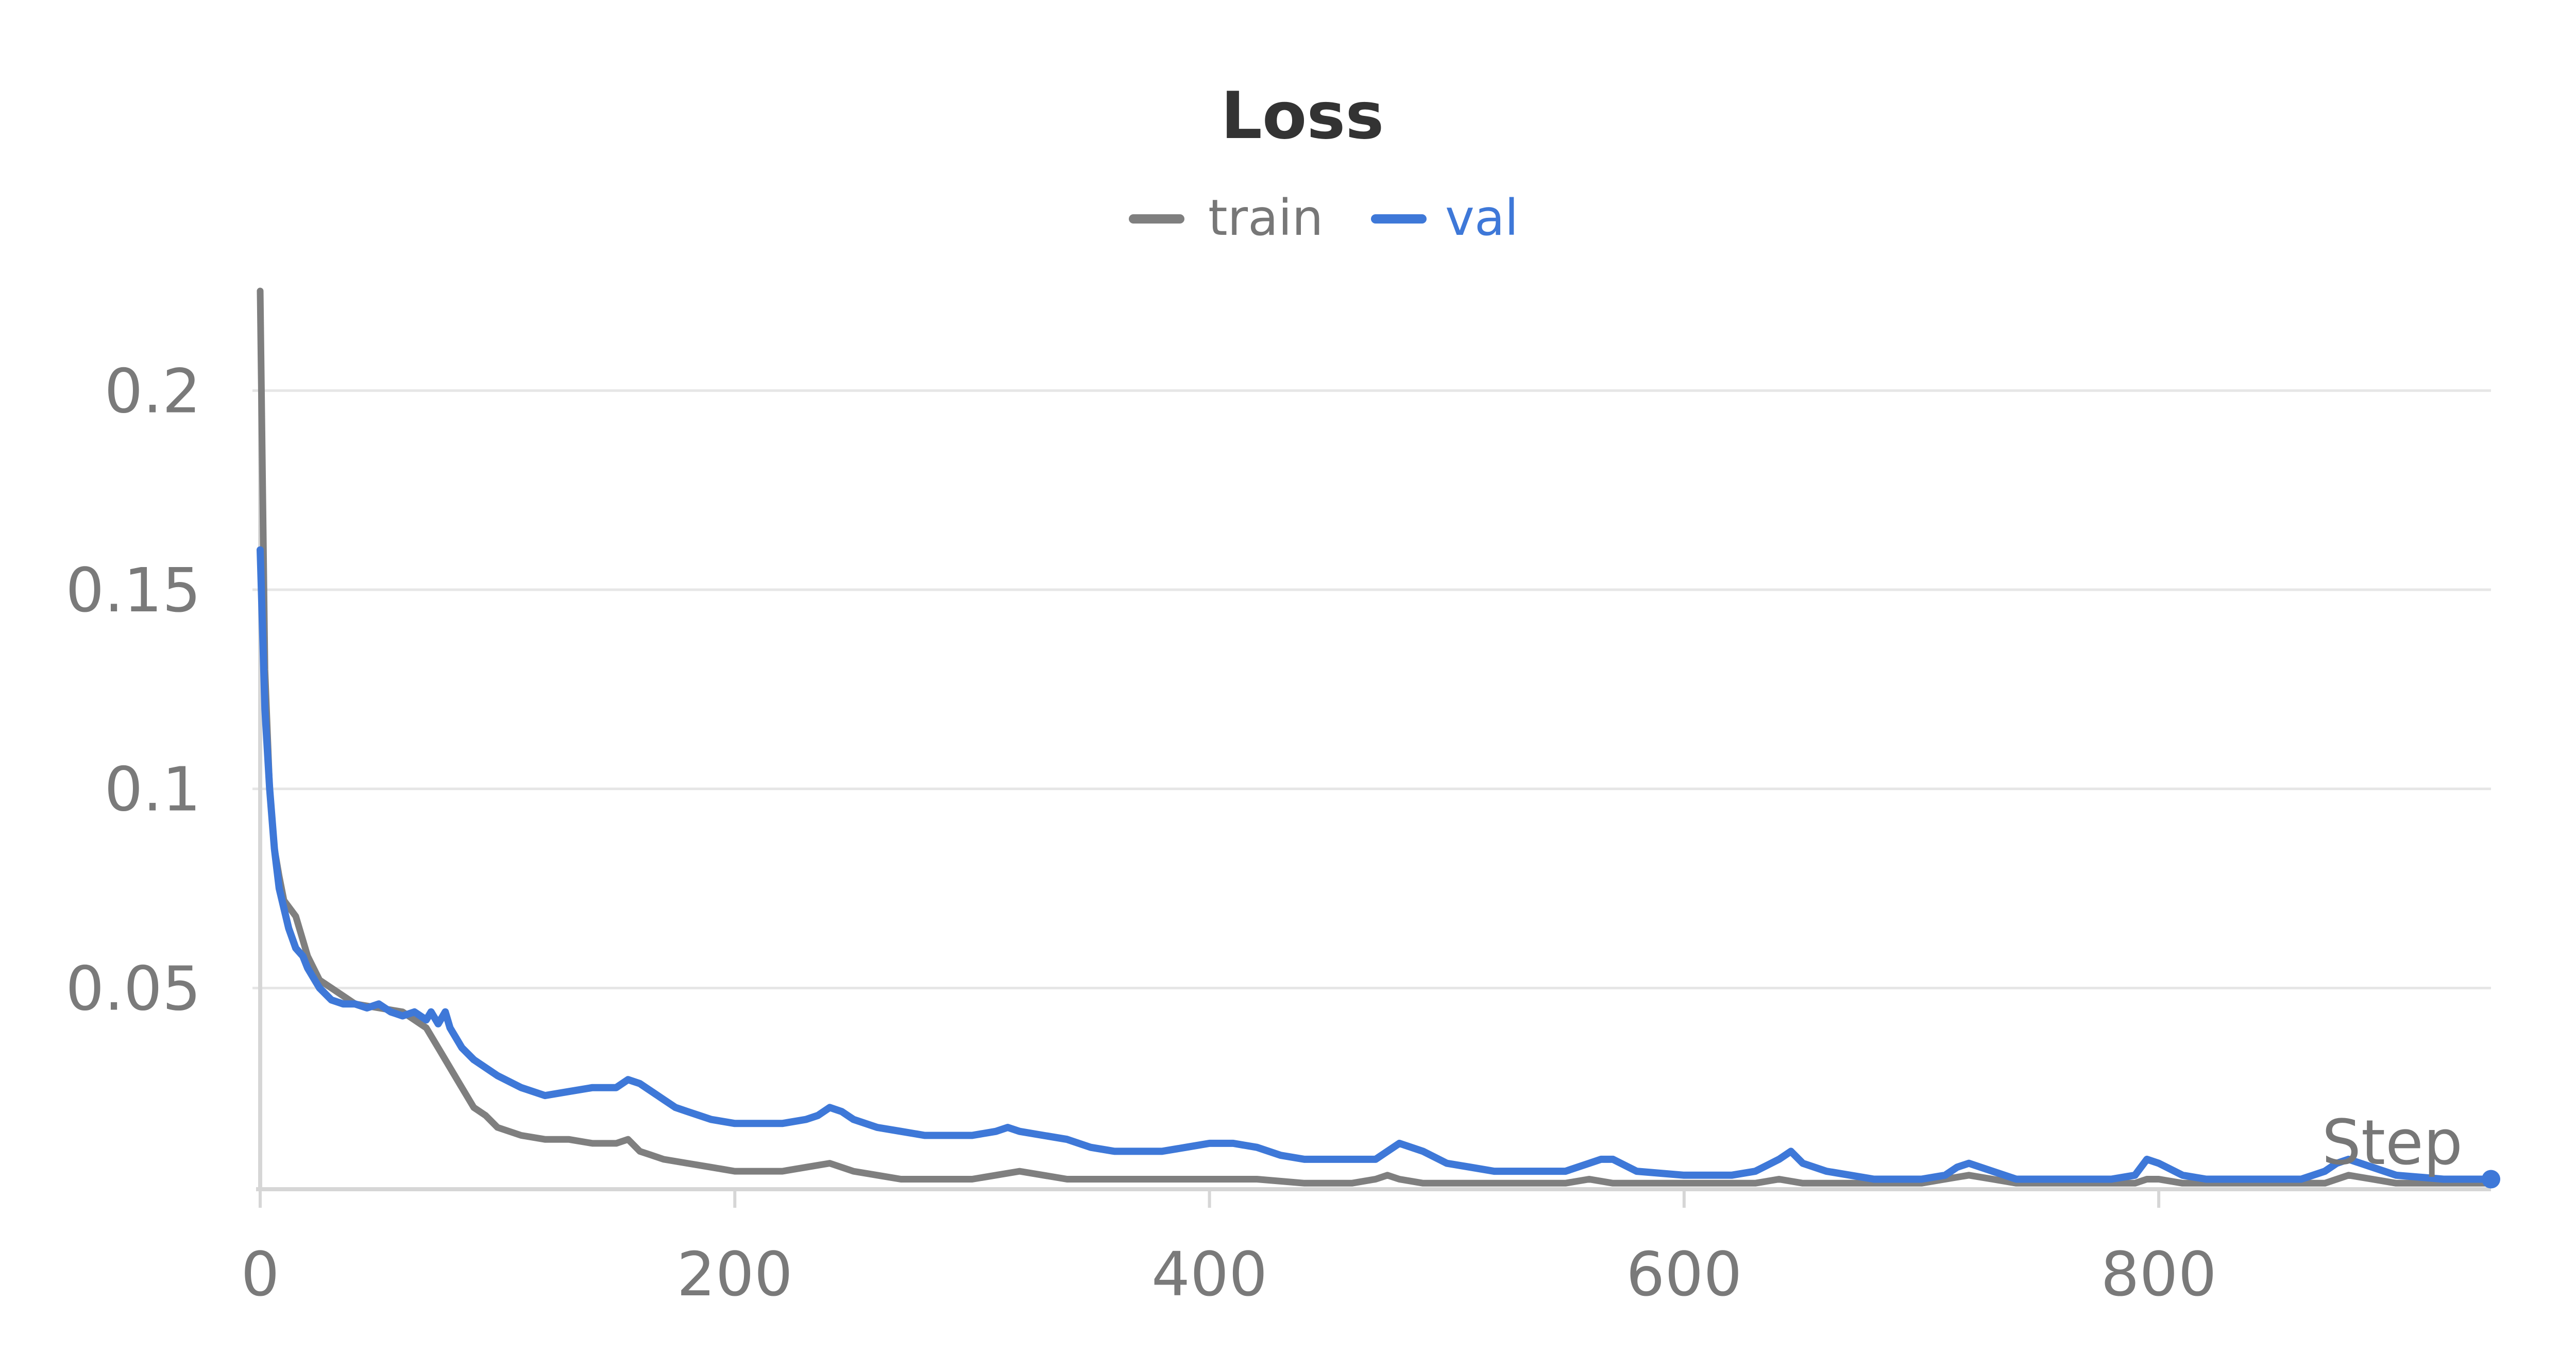 This screenshot has width=2576, height=1370. I want to click on y-tick-label-0: 0.05, so click(133, 988).